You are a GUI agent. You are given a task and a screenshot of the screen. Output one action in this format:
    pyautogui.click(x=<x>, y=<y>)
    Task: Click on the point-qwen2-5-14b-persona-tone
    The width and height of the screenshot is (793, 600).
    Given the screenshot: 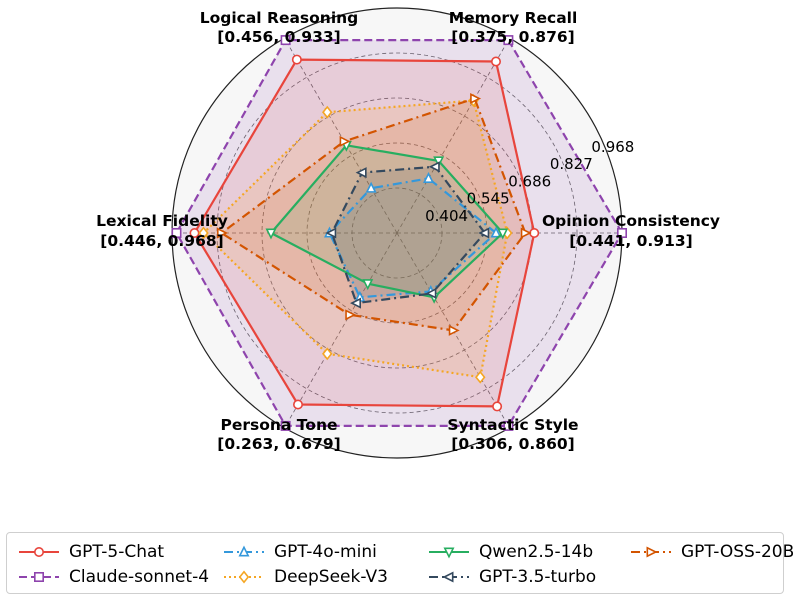 What is the action you would take?
    pyautogui.click(x=368, y=285)
    